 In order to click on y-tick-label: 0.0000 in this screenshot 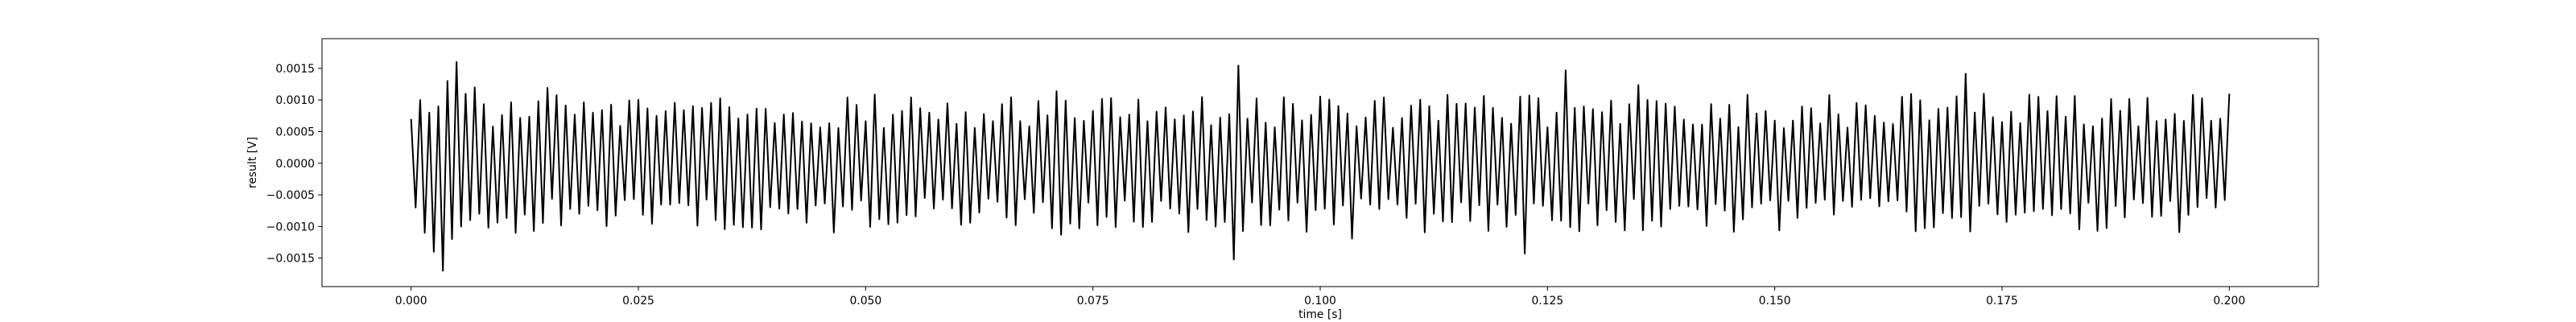, I will do `click(295, 164)`.